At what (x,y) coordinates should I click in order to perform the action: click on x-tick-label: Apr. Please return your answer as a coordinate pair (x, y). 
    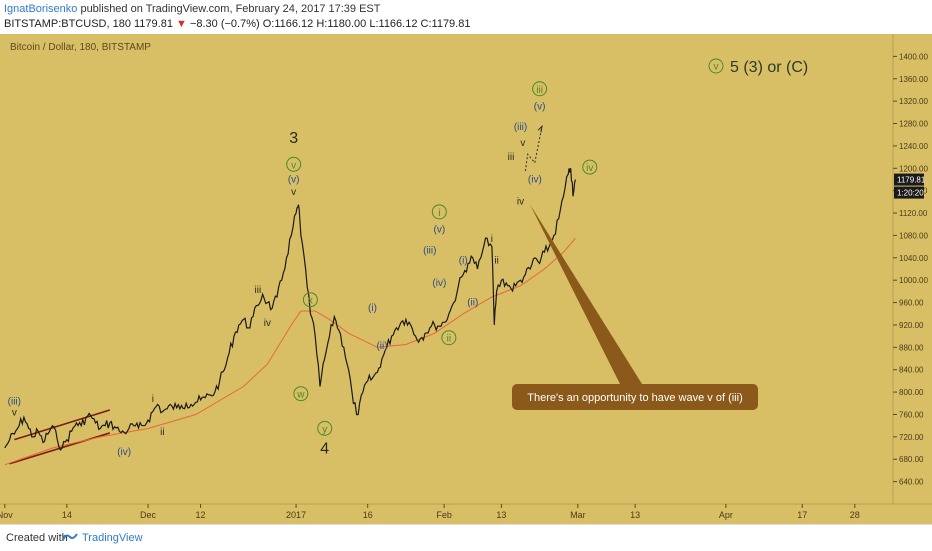
    Looking at the image, I should click on (726, 515).